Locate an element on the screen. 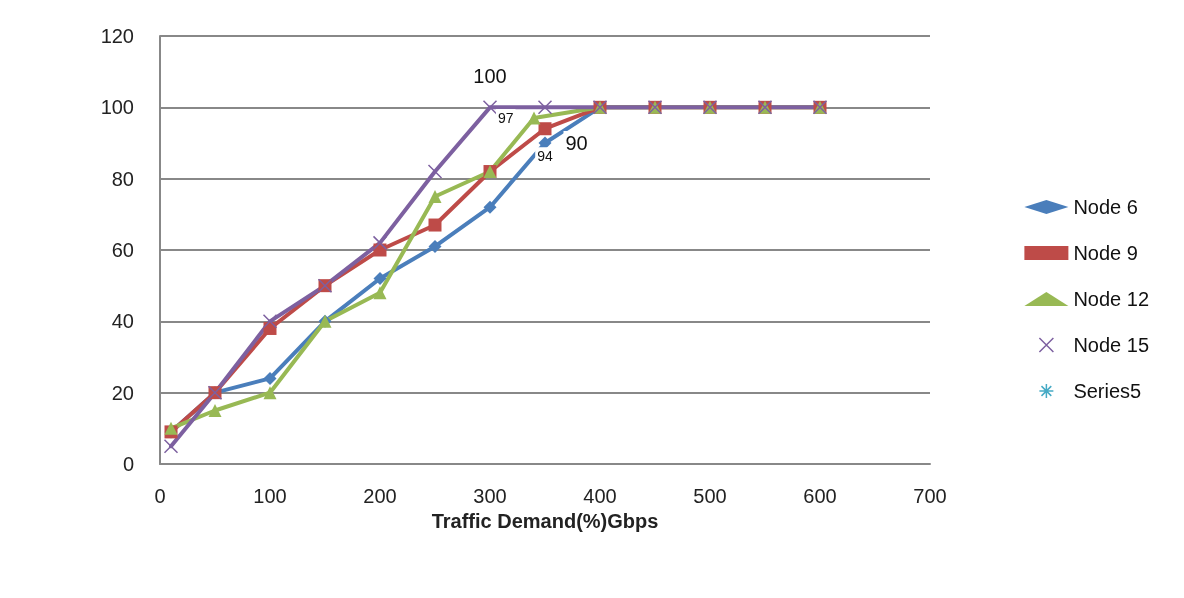 The image size is (1184, 598). x-axis-title: Traffic Demand(%)Gbps is located at coordinates (545, 520).